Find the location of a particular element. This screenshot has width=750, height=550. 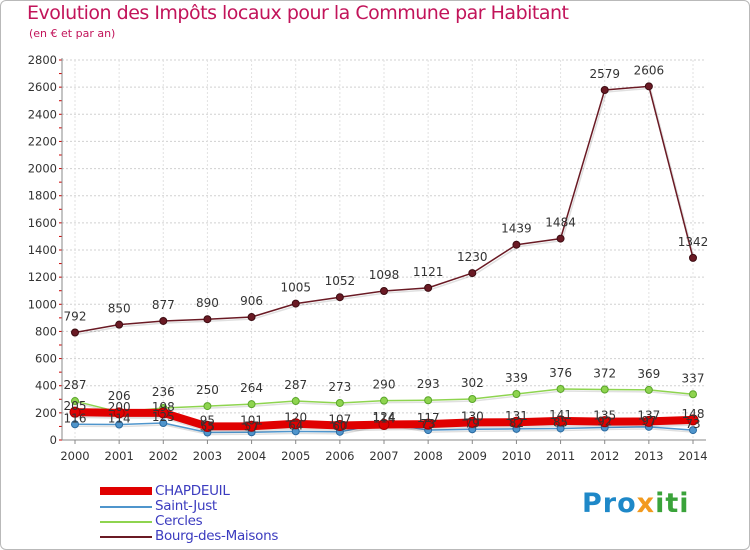

data-label: 79 is located at coordinates (472, 423).